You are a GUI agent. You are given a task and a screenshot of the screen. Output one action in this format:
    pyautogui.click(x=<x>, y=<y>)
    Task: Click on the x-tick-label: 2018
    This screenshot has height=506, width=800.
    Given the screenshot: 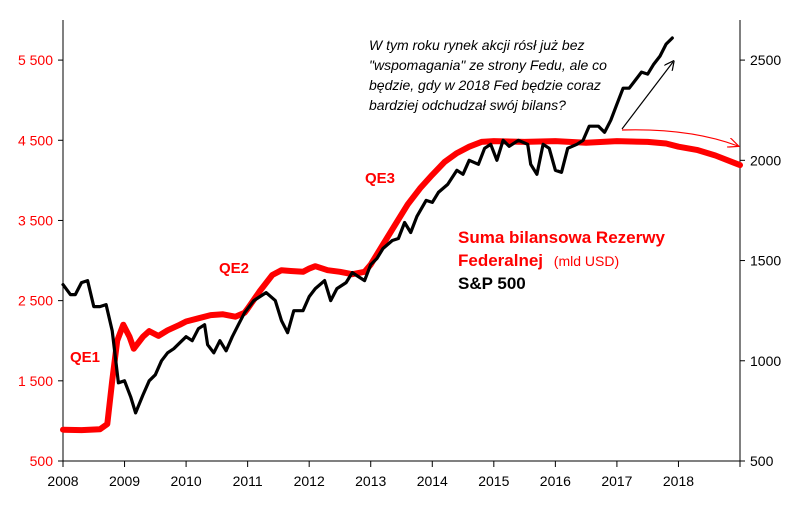 What is the action you would take?
    pyautogui.click(x=678, y=481)
    